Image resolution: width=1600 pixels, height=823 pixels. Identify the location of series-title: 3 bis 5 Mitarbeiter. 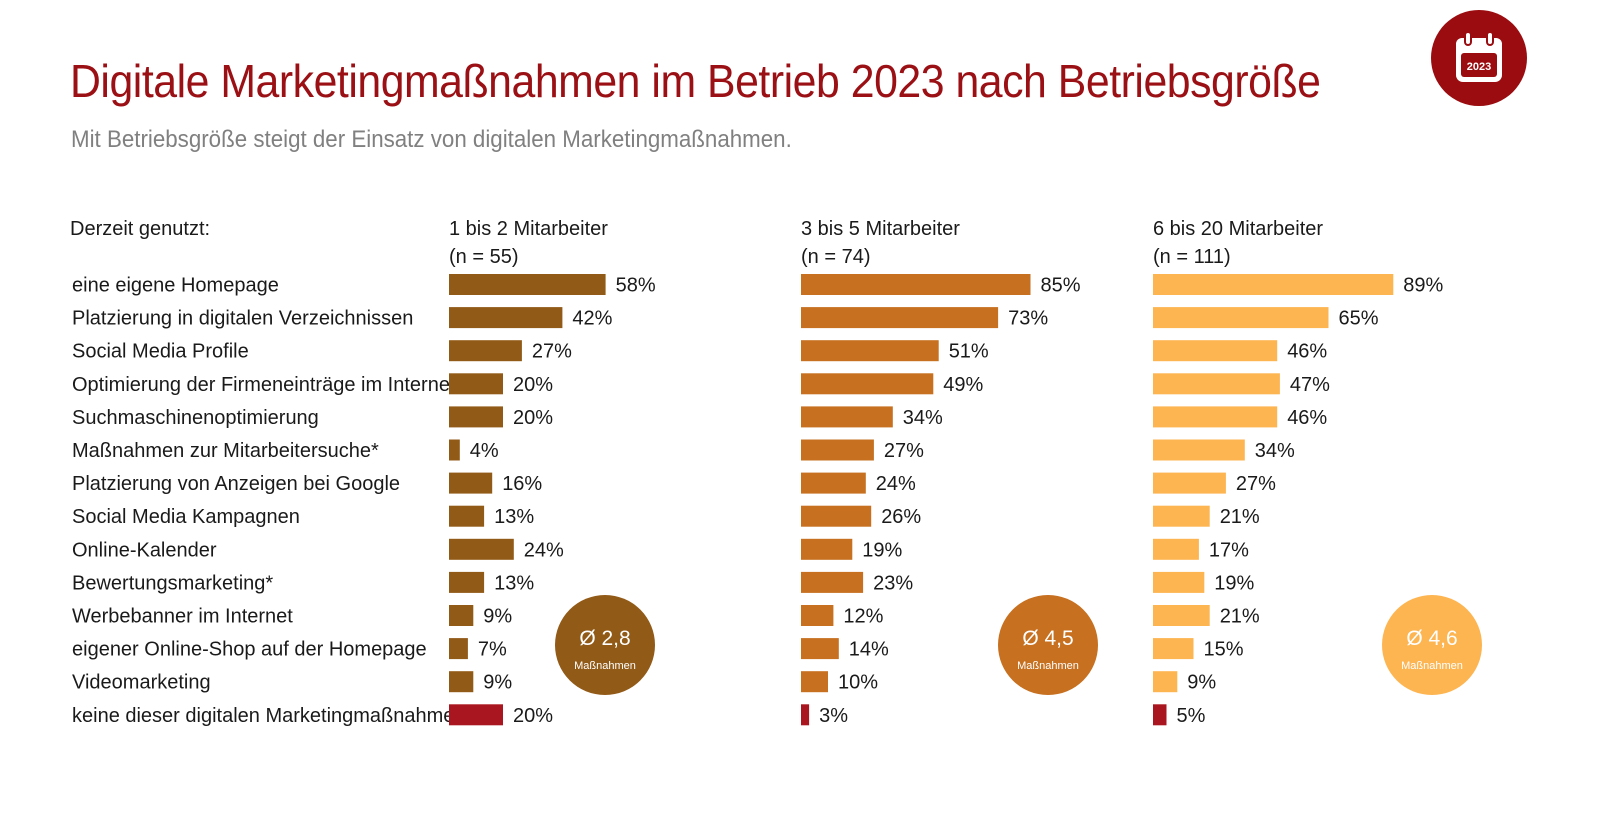
(880, 229).